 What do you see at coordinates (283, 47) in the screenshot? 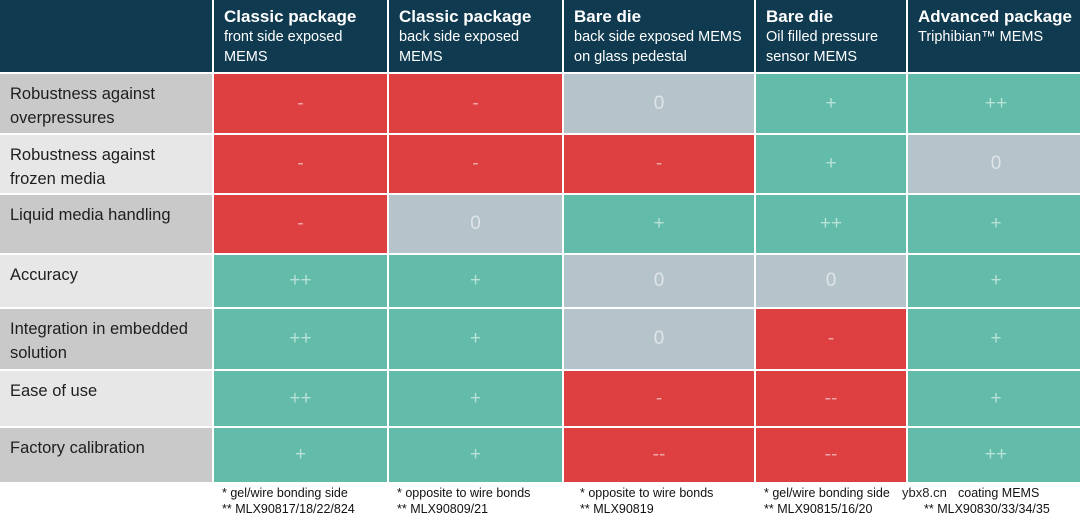
I see `column-subtitle: front side exposed MEMS` at bounding box center [283, 47].